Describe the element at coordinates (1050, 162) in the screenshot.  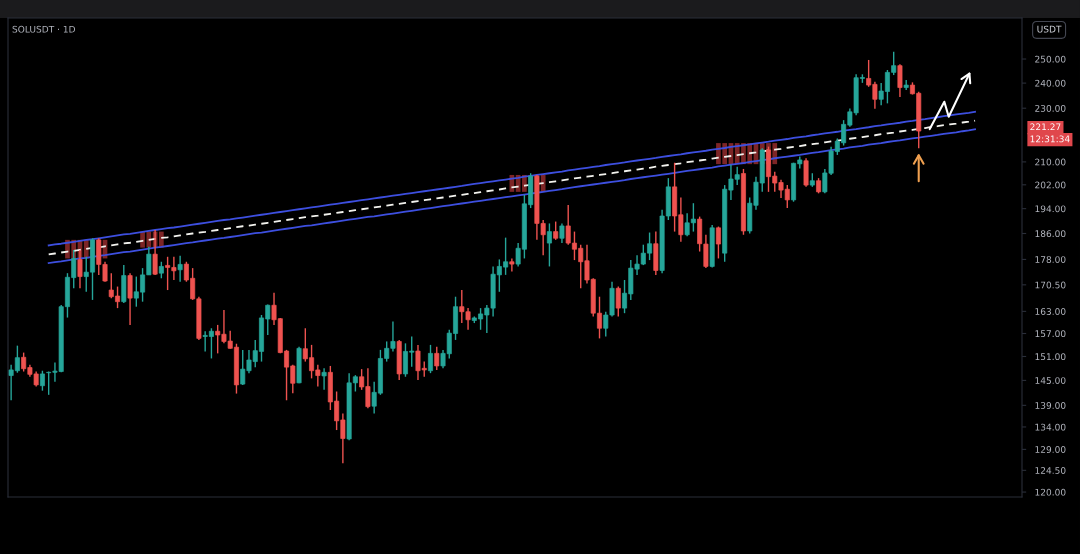
I see `y-tick-label: 210.00` at that location.